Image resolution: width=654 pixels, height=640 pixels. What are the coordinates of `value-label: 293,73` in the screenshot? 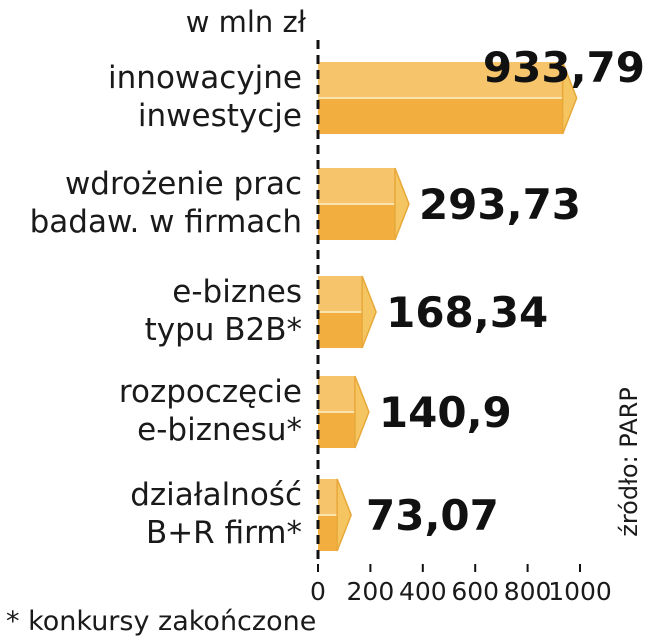 It's located at (500, 204).